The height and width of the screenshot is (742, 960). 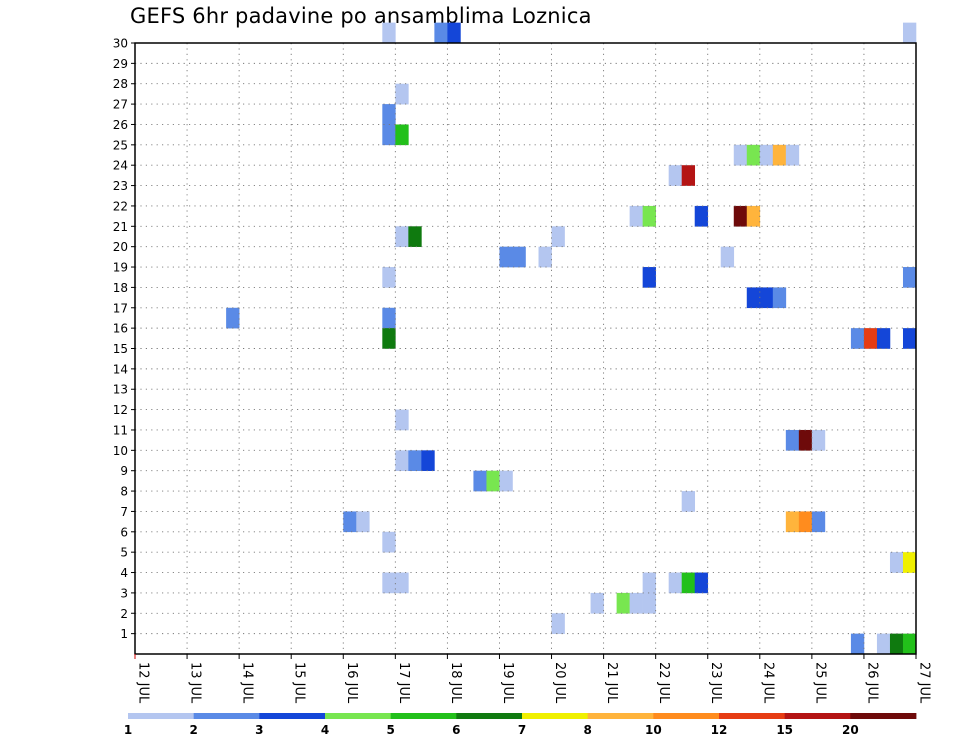 I want to click on y-tick-label: 5, so click(x=124, y=553).